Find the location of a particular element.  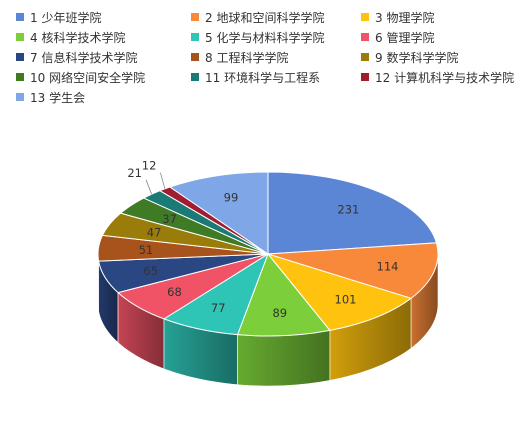

data-label: 51 is located at coordinates (146, 250).